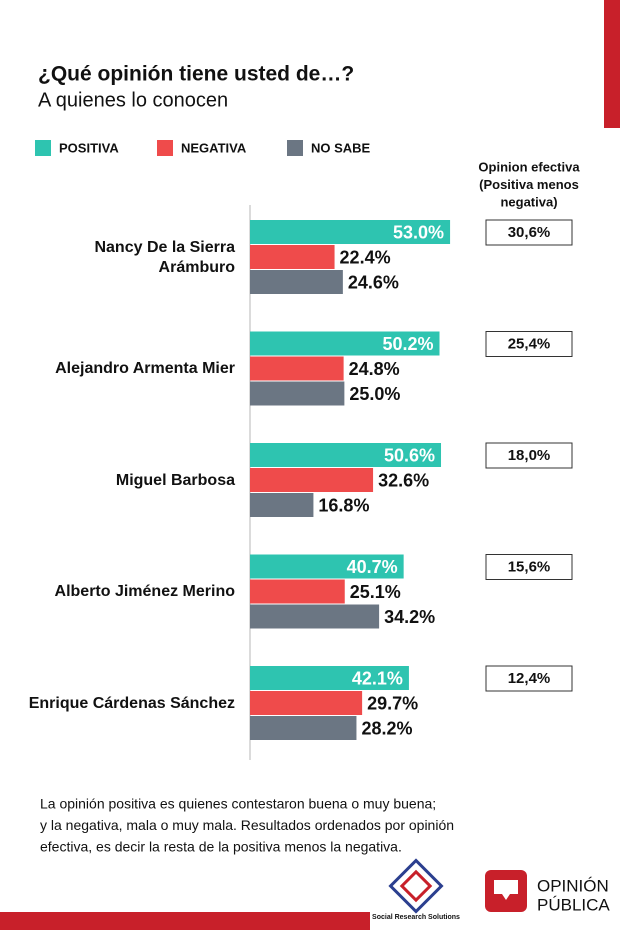  I want to click on value-label: 50.6%, so click(409, 455).